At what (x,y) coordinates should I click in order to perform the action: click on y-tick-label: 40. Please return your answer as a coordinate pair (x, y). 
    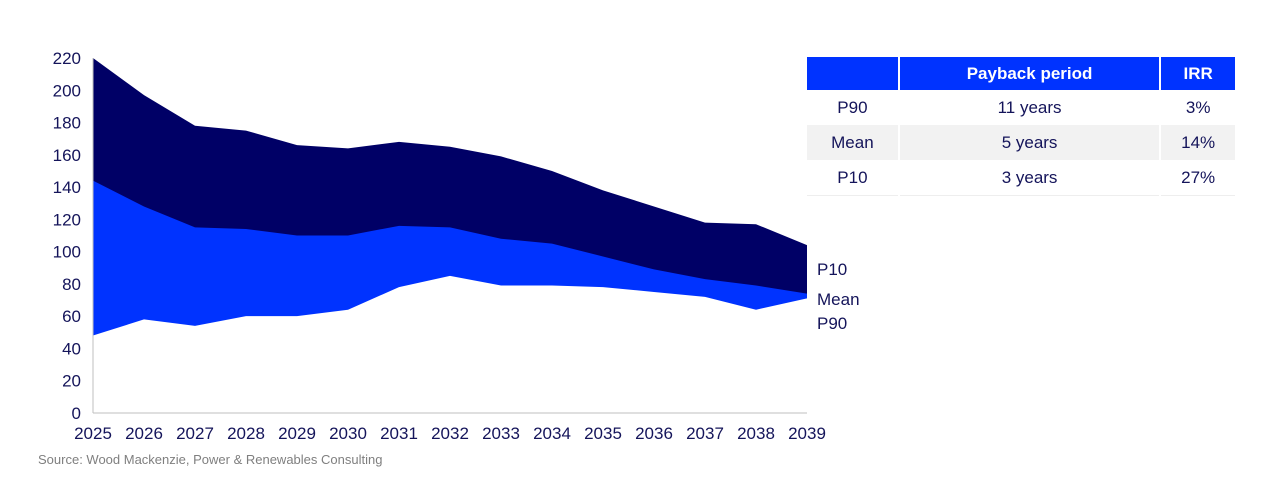
    Looking at the image, I should click on (71, 348).